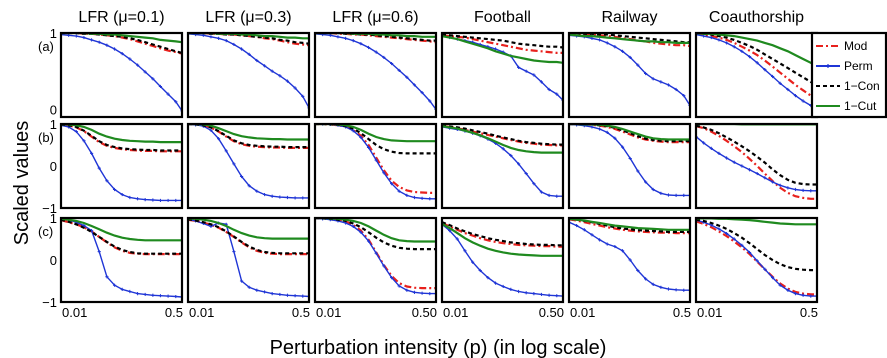 The height and width of the screenshot is (358, 887). What do you see at coordinates (45, 231) in the screenshot?
I see `row-label: (c)` at bounding box center [45, 231].